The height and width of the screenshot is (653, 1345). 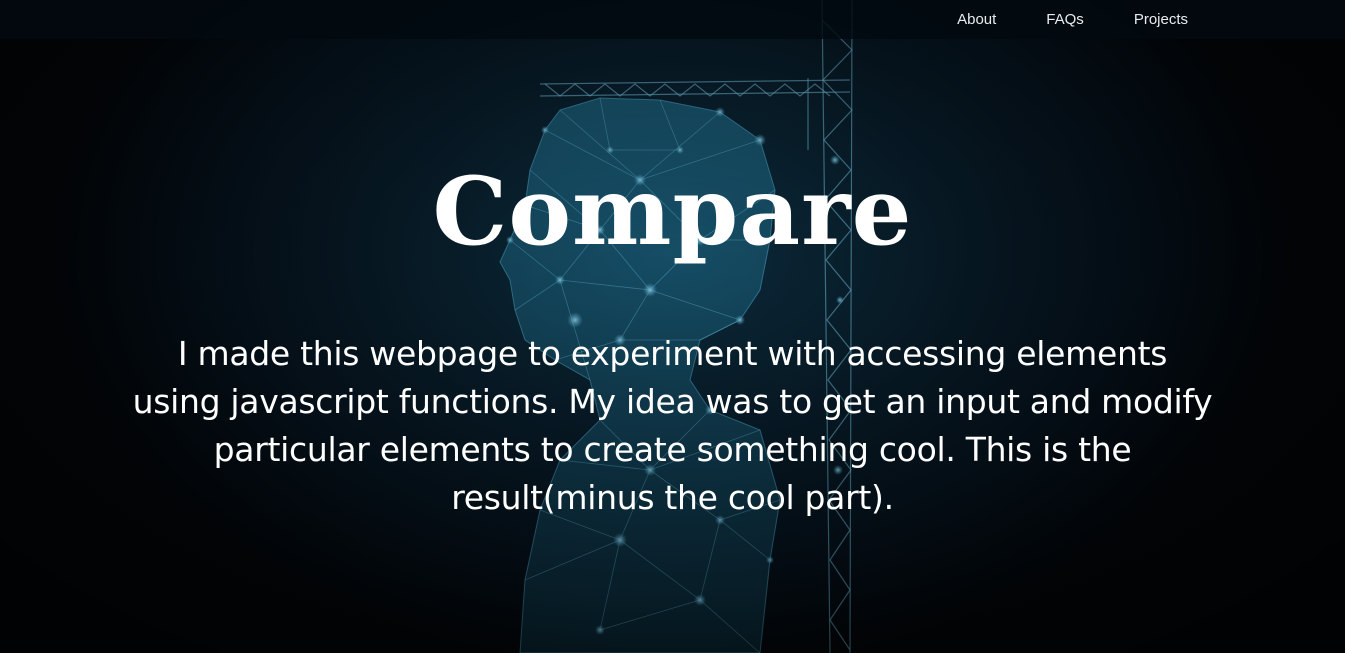 I want to click on nav-link-faqs: FAQs, so click(x=1065, y=19).